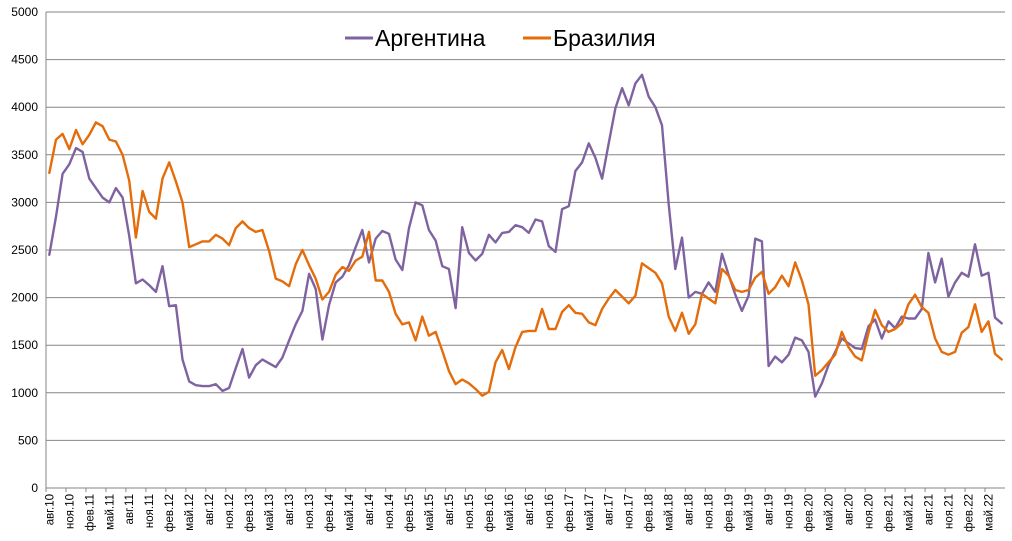 Image resolution: width=1012 pixels, height=541 pixels. What do you see at coordinates (604, 38) in the screenshot?
I see `legend-label-1: Бразилия` at bounding box center [604, 38].